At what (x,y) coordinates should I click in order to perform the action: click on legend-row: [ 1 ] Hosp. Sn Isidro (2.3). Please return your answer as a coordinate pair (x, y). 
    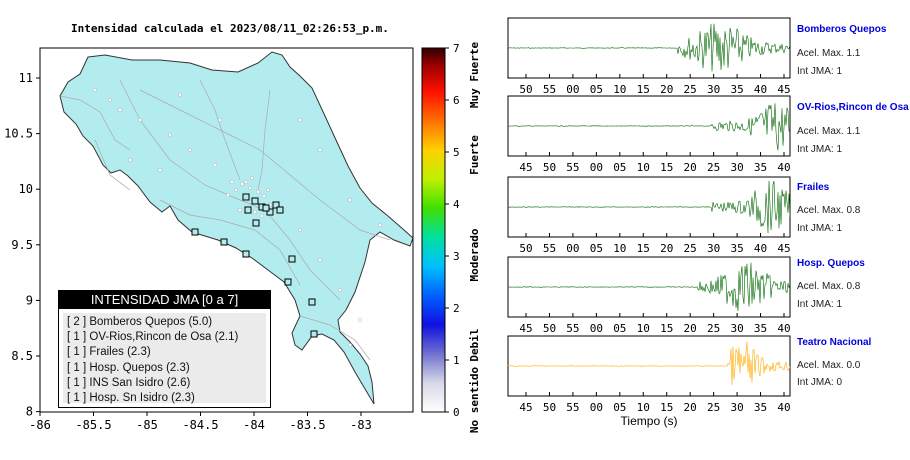
    Looking at the image, I should click on (131, 398).